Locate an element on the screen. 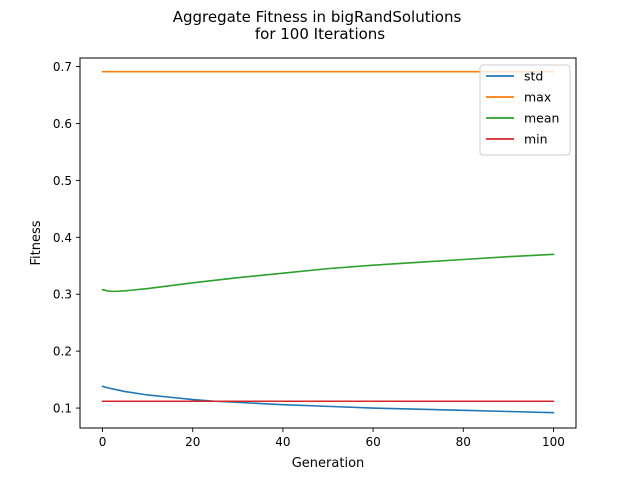 The image size is (640, 484). y-tick-label: 0.4 is located at coordinates (62, 238).